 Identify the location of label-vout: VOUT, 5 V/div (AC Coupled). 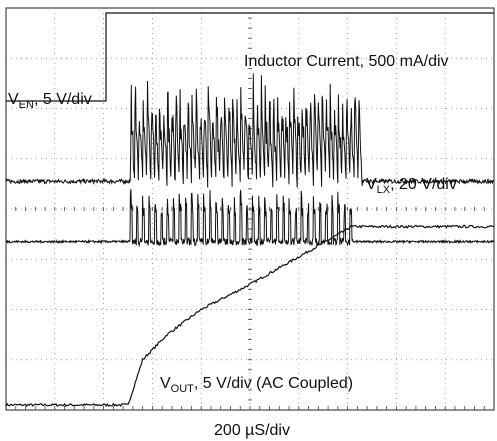
(256, 385).